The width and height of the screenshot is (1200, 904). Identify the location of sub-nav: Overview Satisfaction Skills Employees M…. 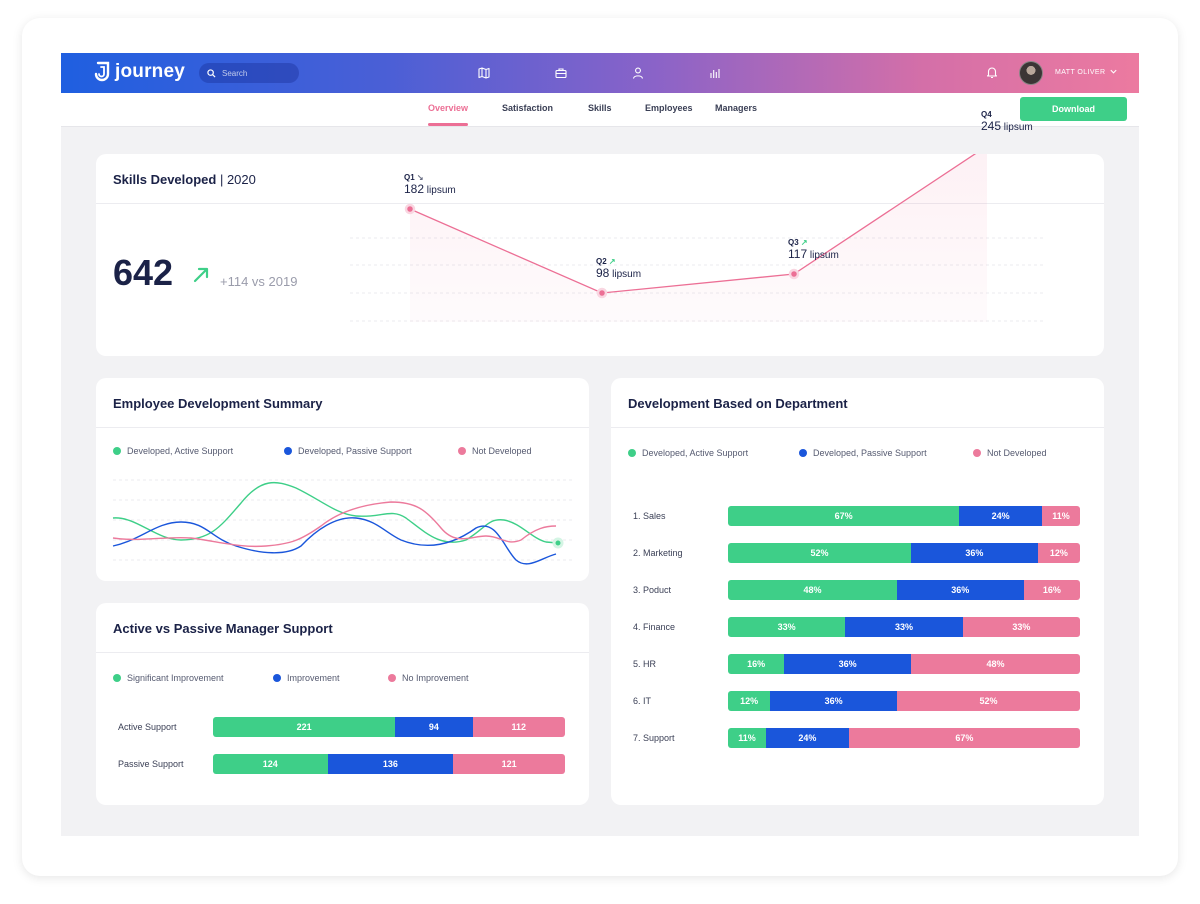
(600, 110).